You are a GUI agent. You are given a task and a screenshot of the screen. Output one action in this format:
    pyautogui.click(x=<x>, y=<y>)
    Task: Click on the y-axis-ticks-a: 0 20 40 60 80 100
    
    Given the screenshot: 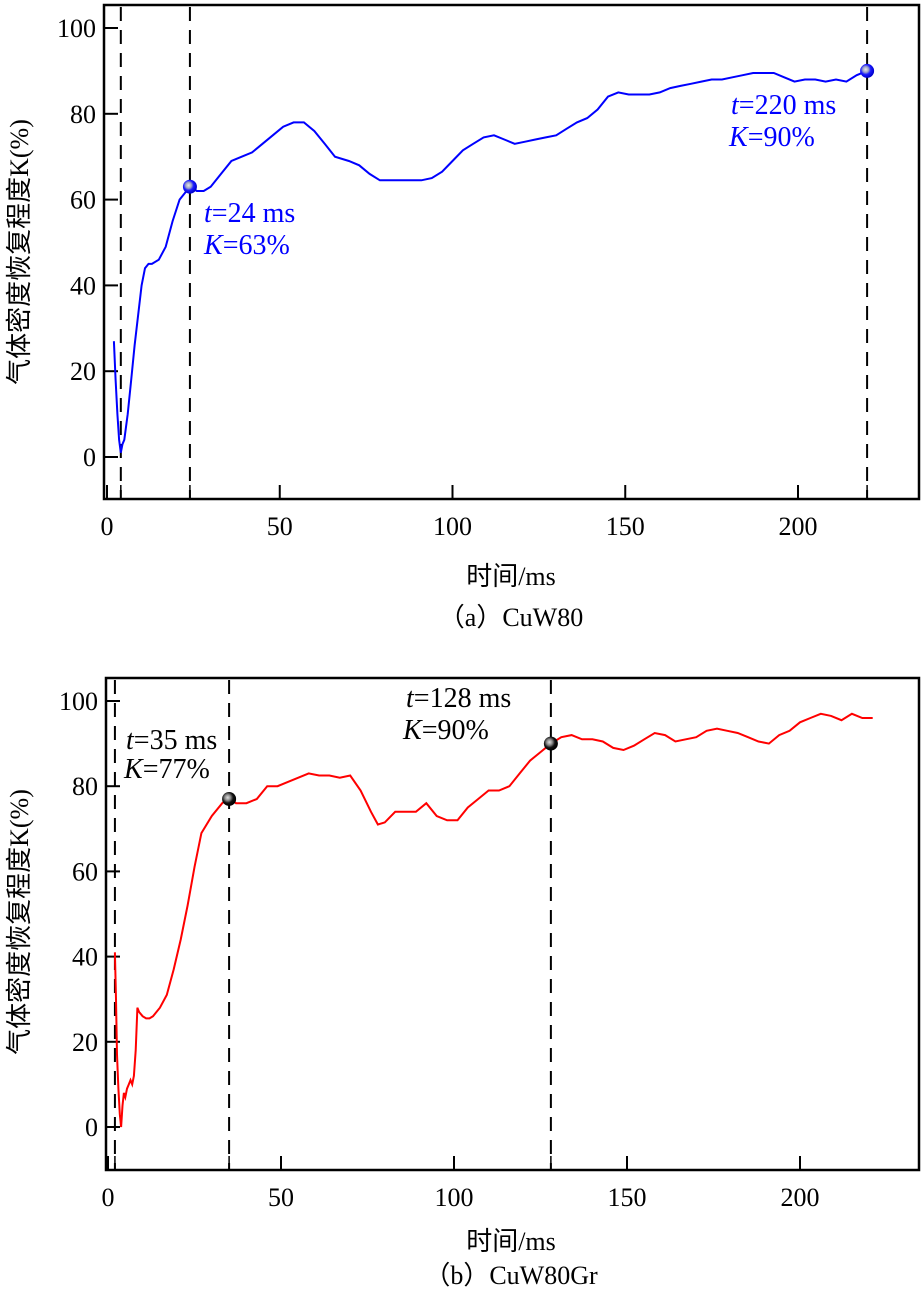 What is the action you would take?
    pyautogui.click(x=87, y=243)
    